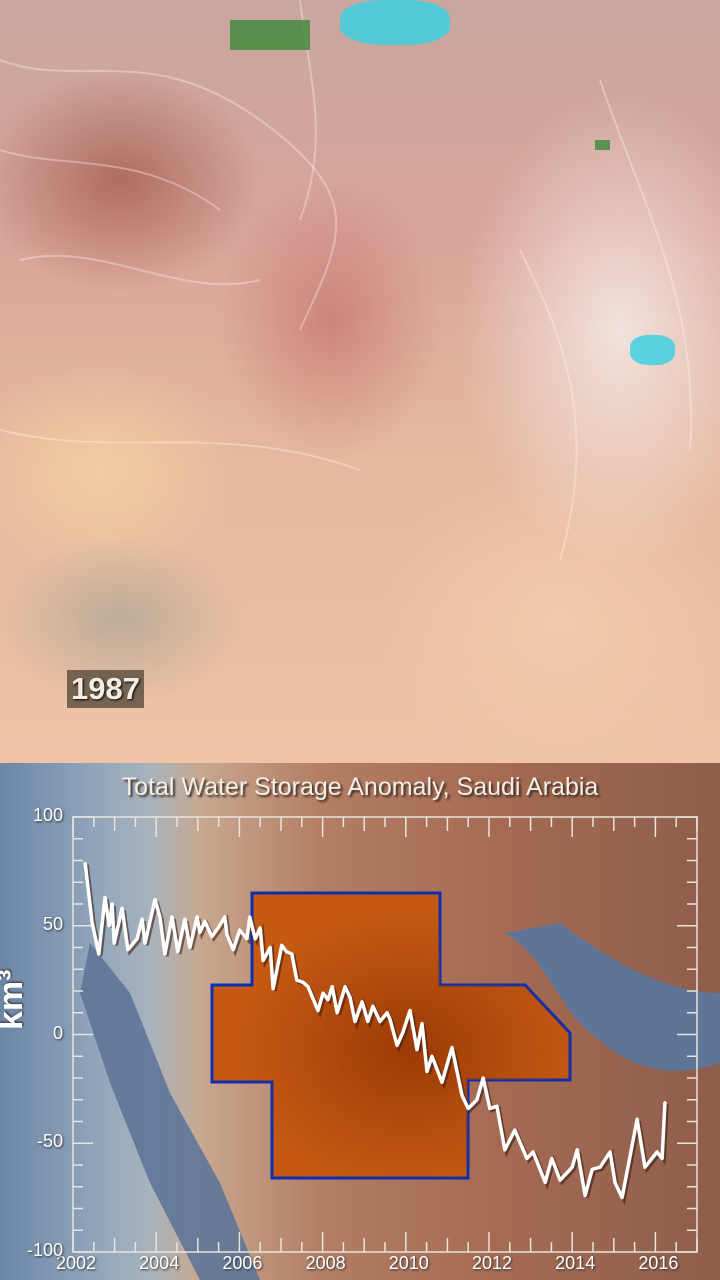 The height and width of the screenshot is (1280, 720). What do you see at coordinates (76, 1263) in the screenshot?
I see `x-tick-label: 2002` at bounding box center [76, 1263].